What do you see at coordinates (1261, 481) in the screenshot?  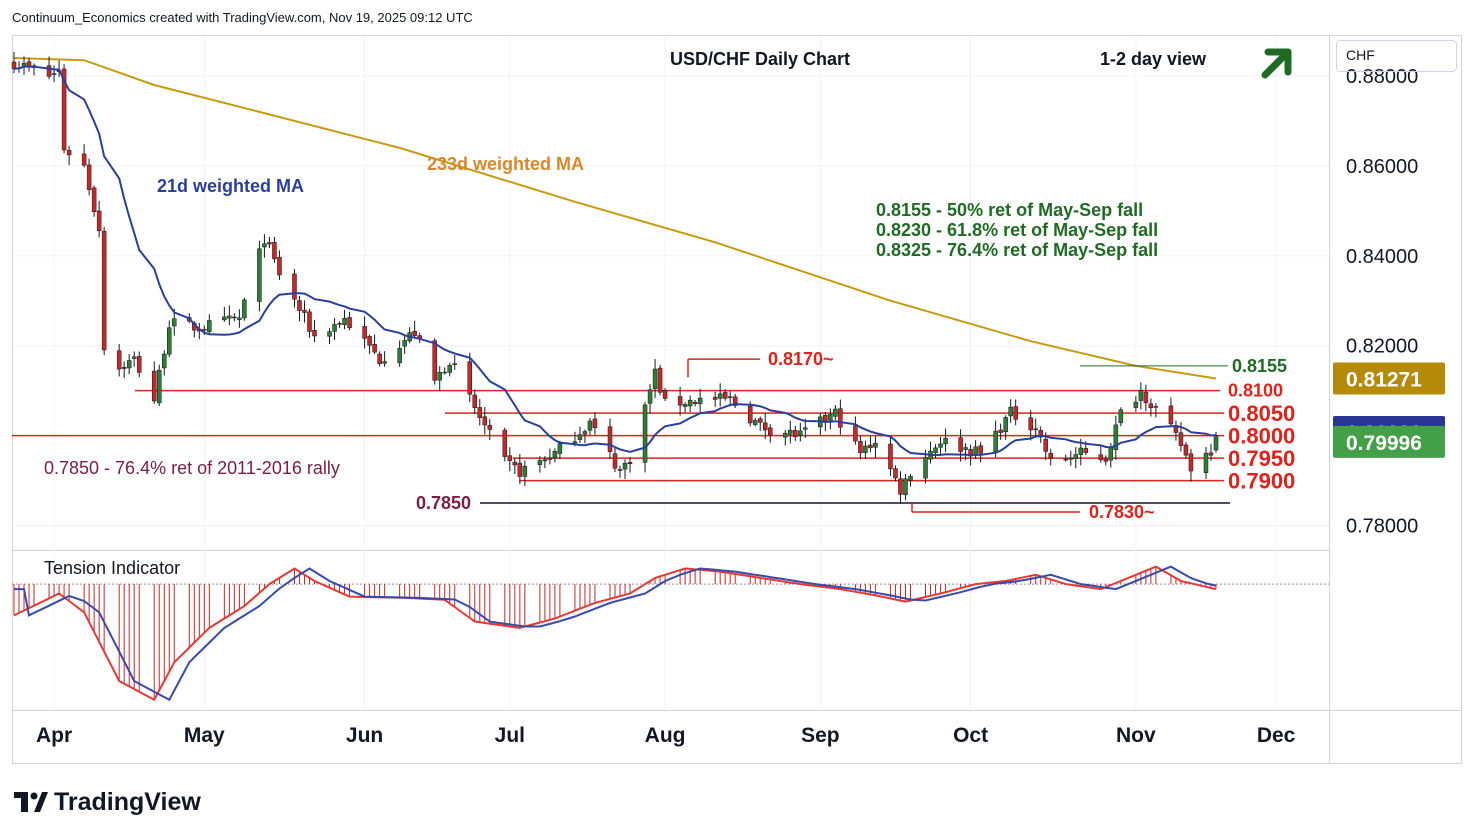 I see `level-label: 0.7900` at bounding box center [1261, 481].